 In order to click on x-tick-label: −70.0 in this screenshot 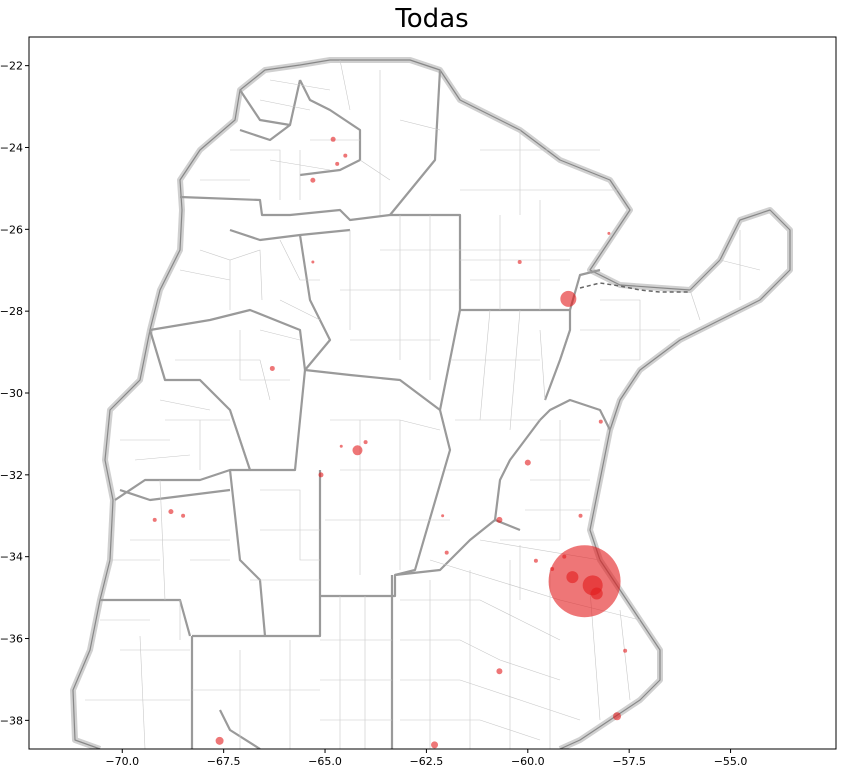, I will do `click(122, 761)`.